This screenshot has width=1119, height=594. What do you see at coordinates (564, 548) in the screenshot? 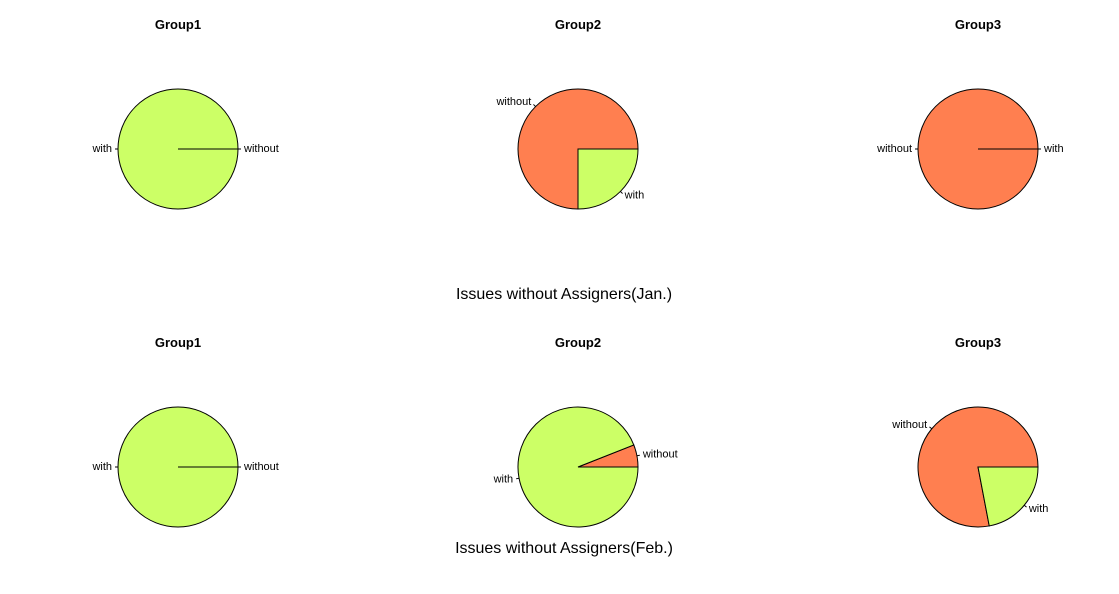
I see `section-caption: Issues without Assigners(Feb.)` at bounding box center [564, 548].